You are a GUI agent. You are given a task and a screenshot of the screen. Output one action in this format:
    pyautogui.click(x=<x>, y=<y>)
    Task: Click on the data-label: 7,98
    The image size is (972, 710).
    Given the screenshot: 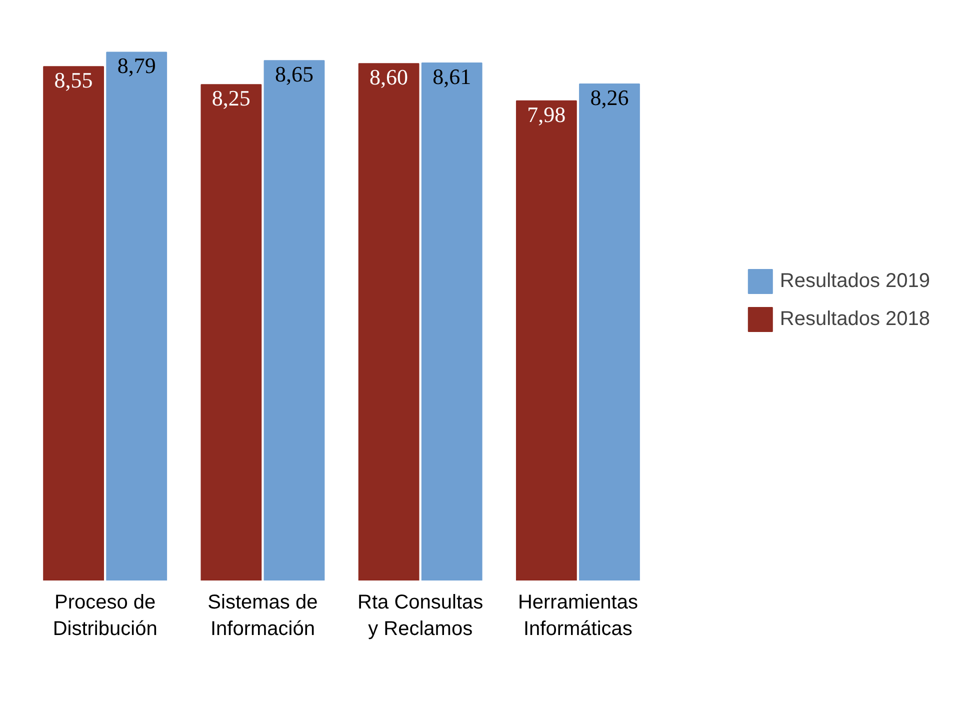 What is the action you would take?
    pyautogui.click(x=546, y=114)
    